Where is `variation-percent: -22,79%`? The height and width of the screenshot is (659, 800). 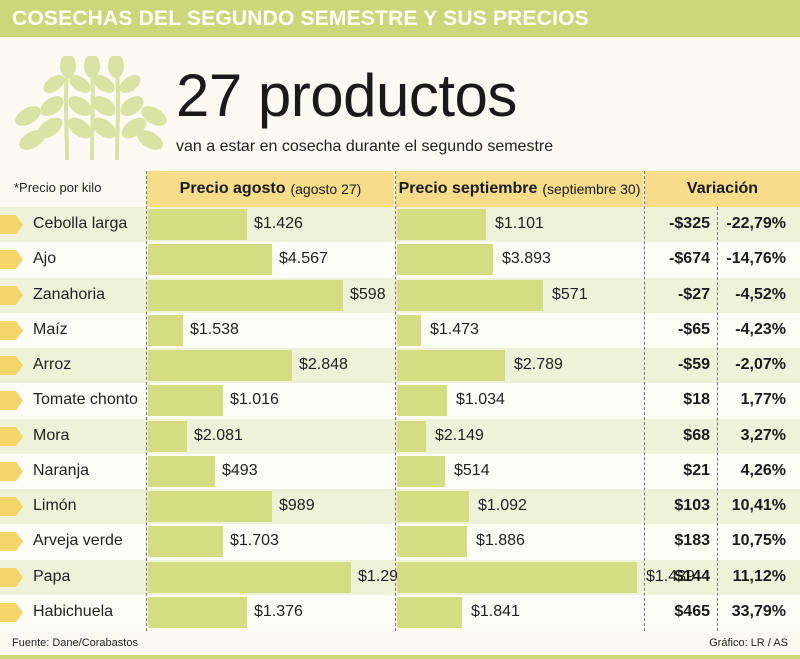 variation-percent: -22,79% is located at coordinates (756, 223).